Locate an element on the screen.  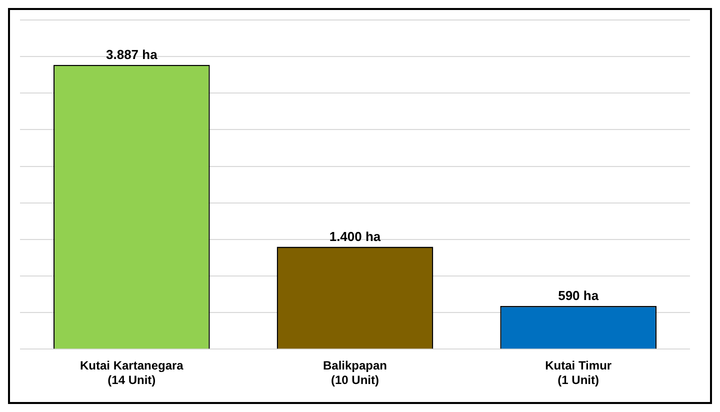
x-tick-label: Kutai Kartanegara (14 Unit) is located at coordinates (132, 373).